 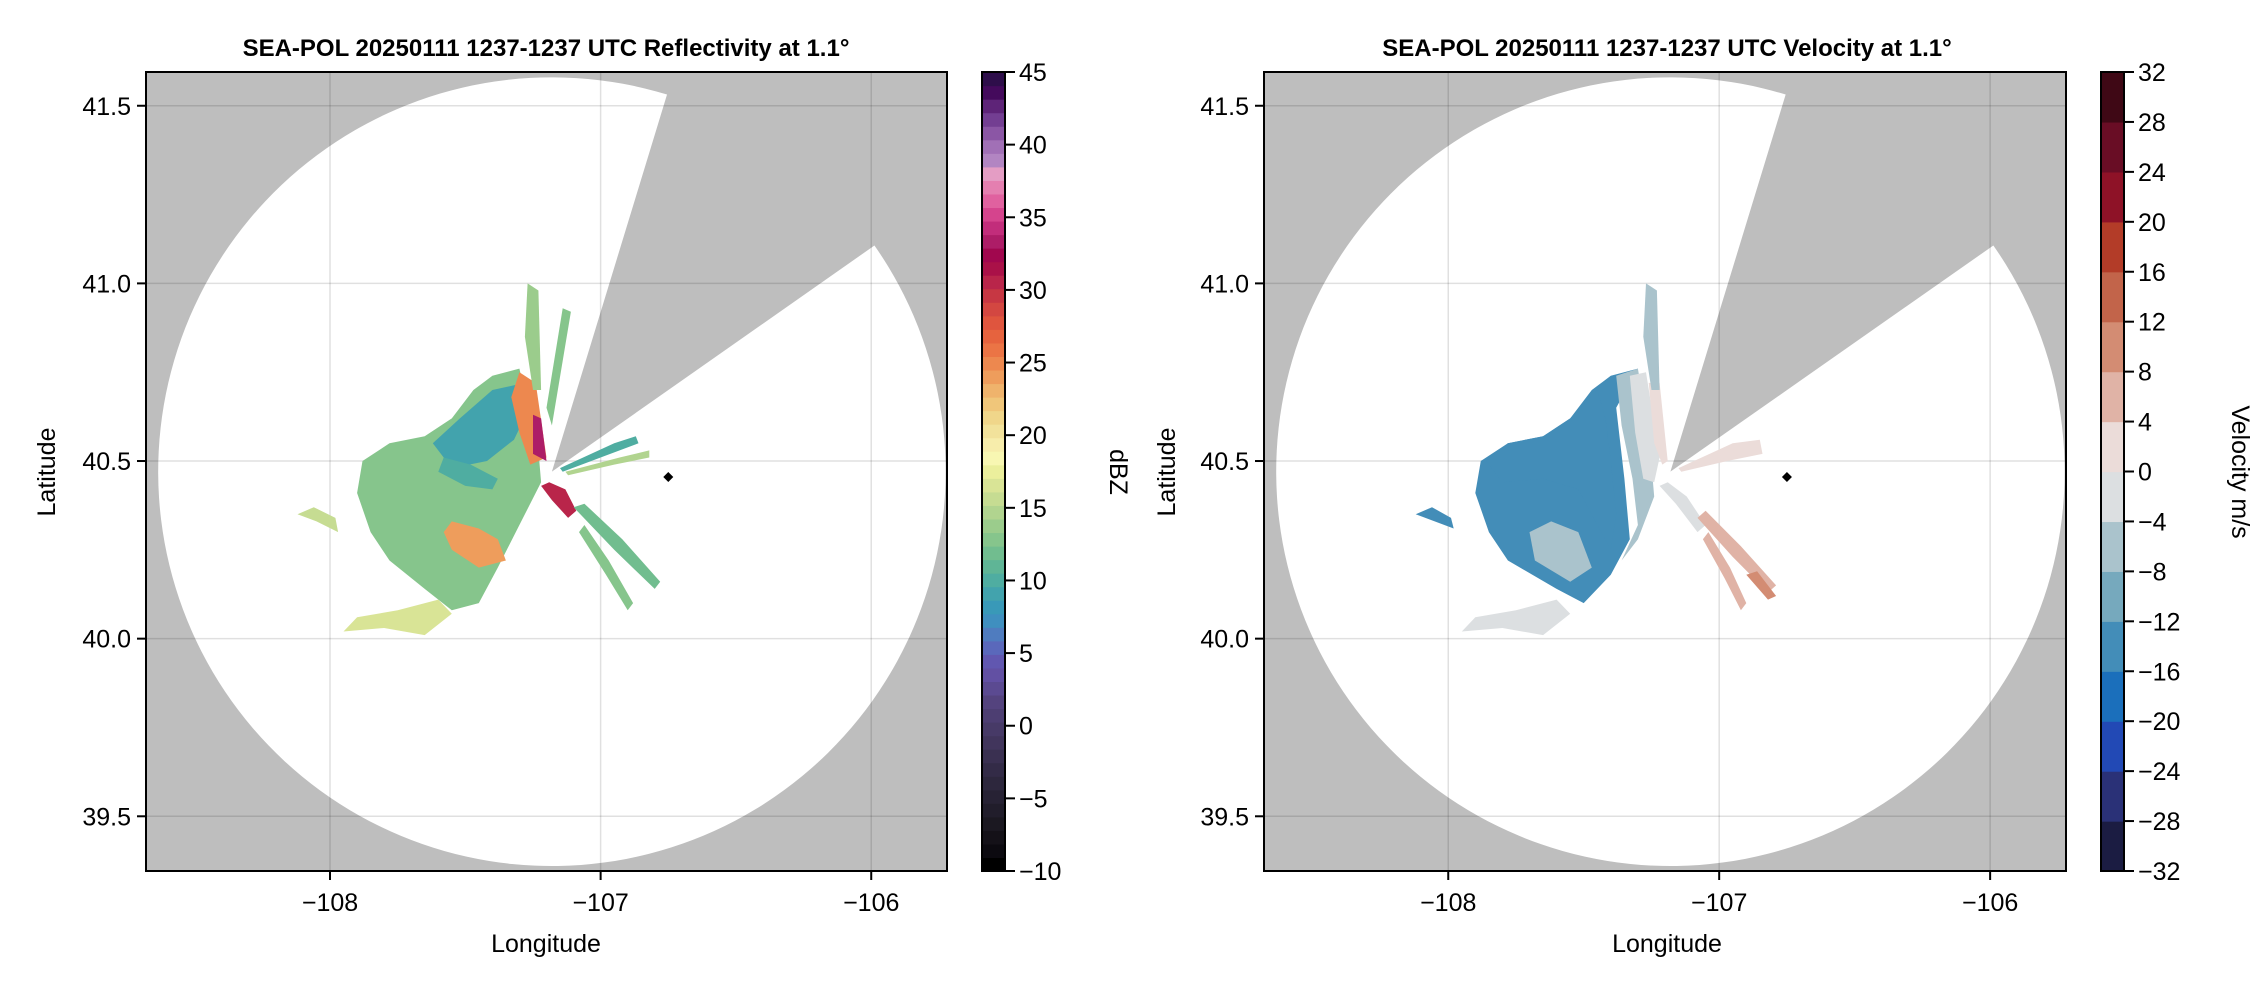 I want to click on reflectivity-colorbar-label: dBZ, so click(x=1118, y=472).